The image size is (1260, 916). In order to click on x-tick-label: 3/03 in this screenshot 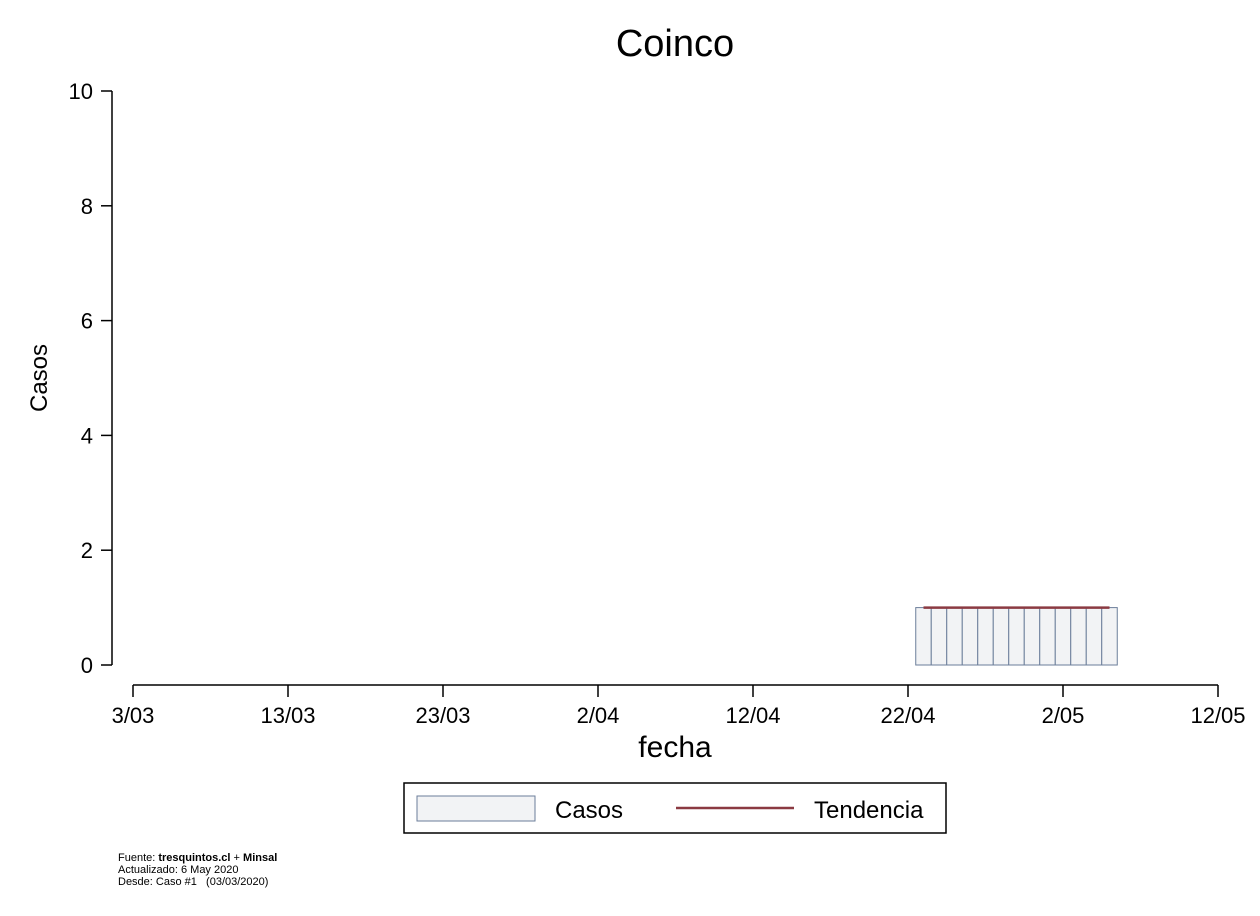, I will do `click(133, 715)`.